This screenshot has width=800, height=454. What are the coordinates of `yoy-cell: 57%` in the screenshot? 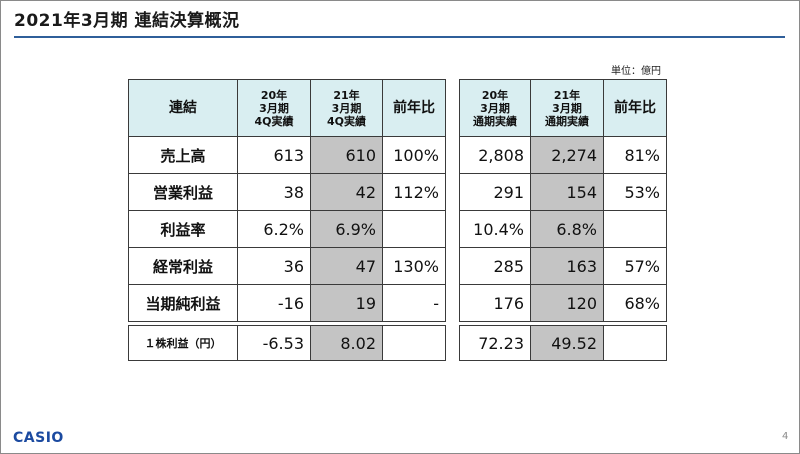 It's located at (635, 266).